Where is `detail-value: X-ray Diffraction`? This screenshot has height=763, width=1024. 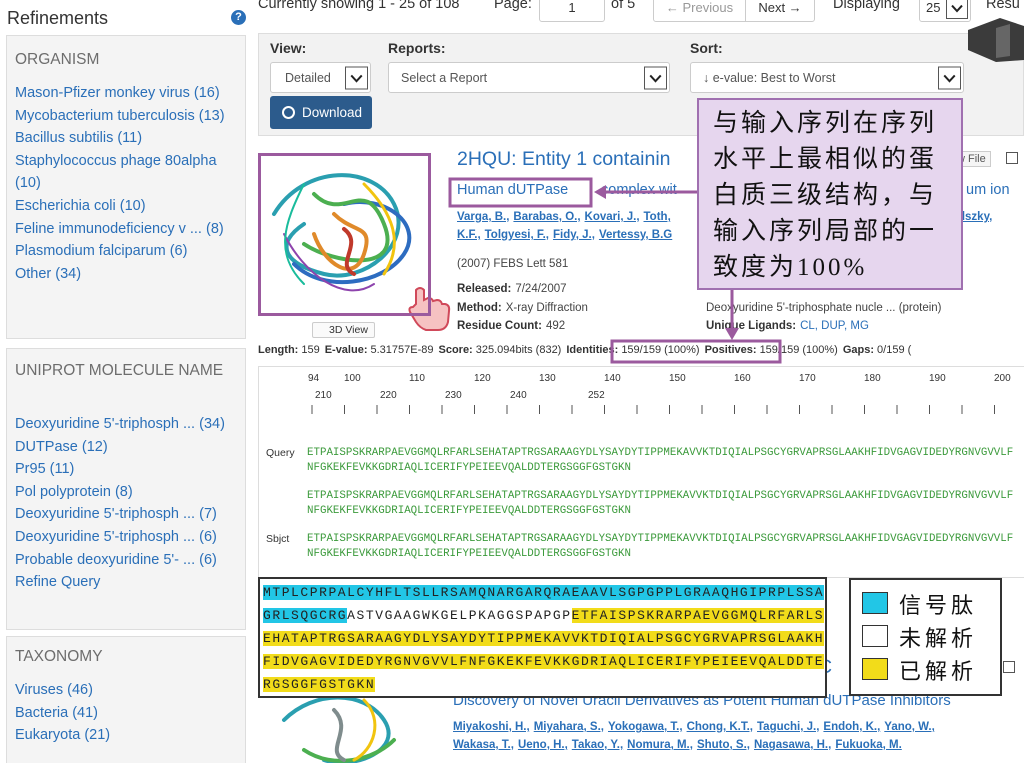
detail-value: X-ray Diffraction is located at coordinates (546, 307).